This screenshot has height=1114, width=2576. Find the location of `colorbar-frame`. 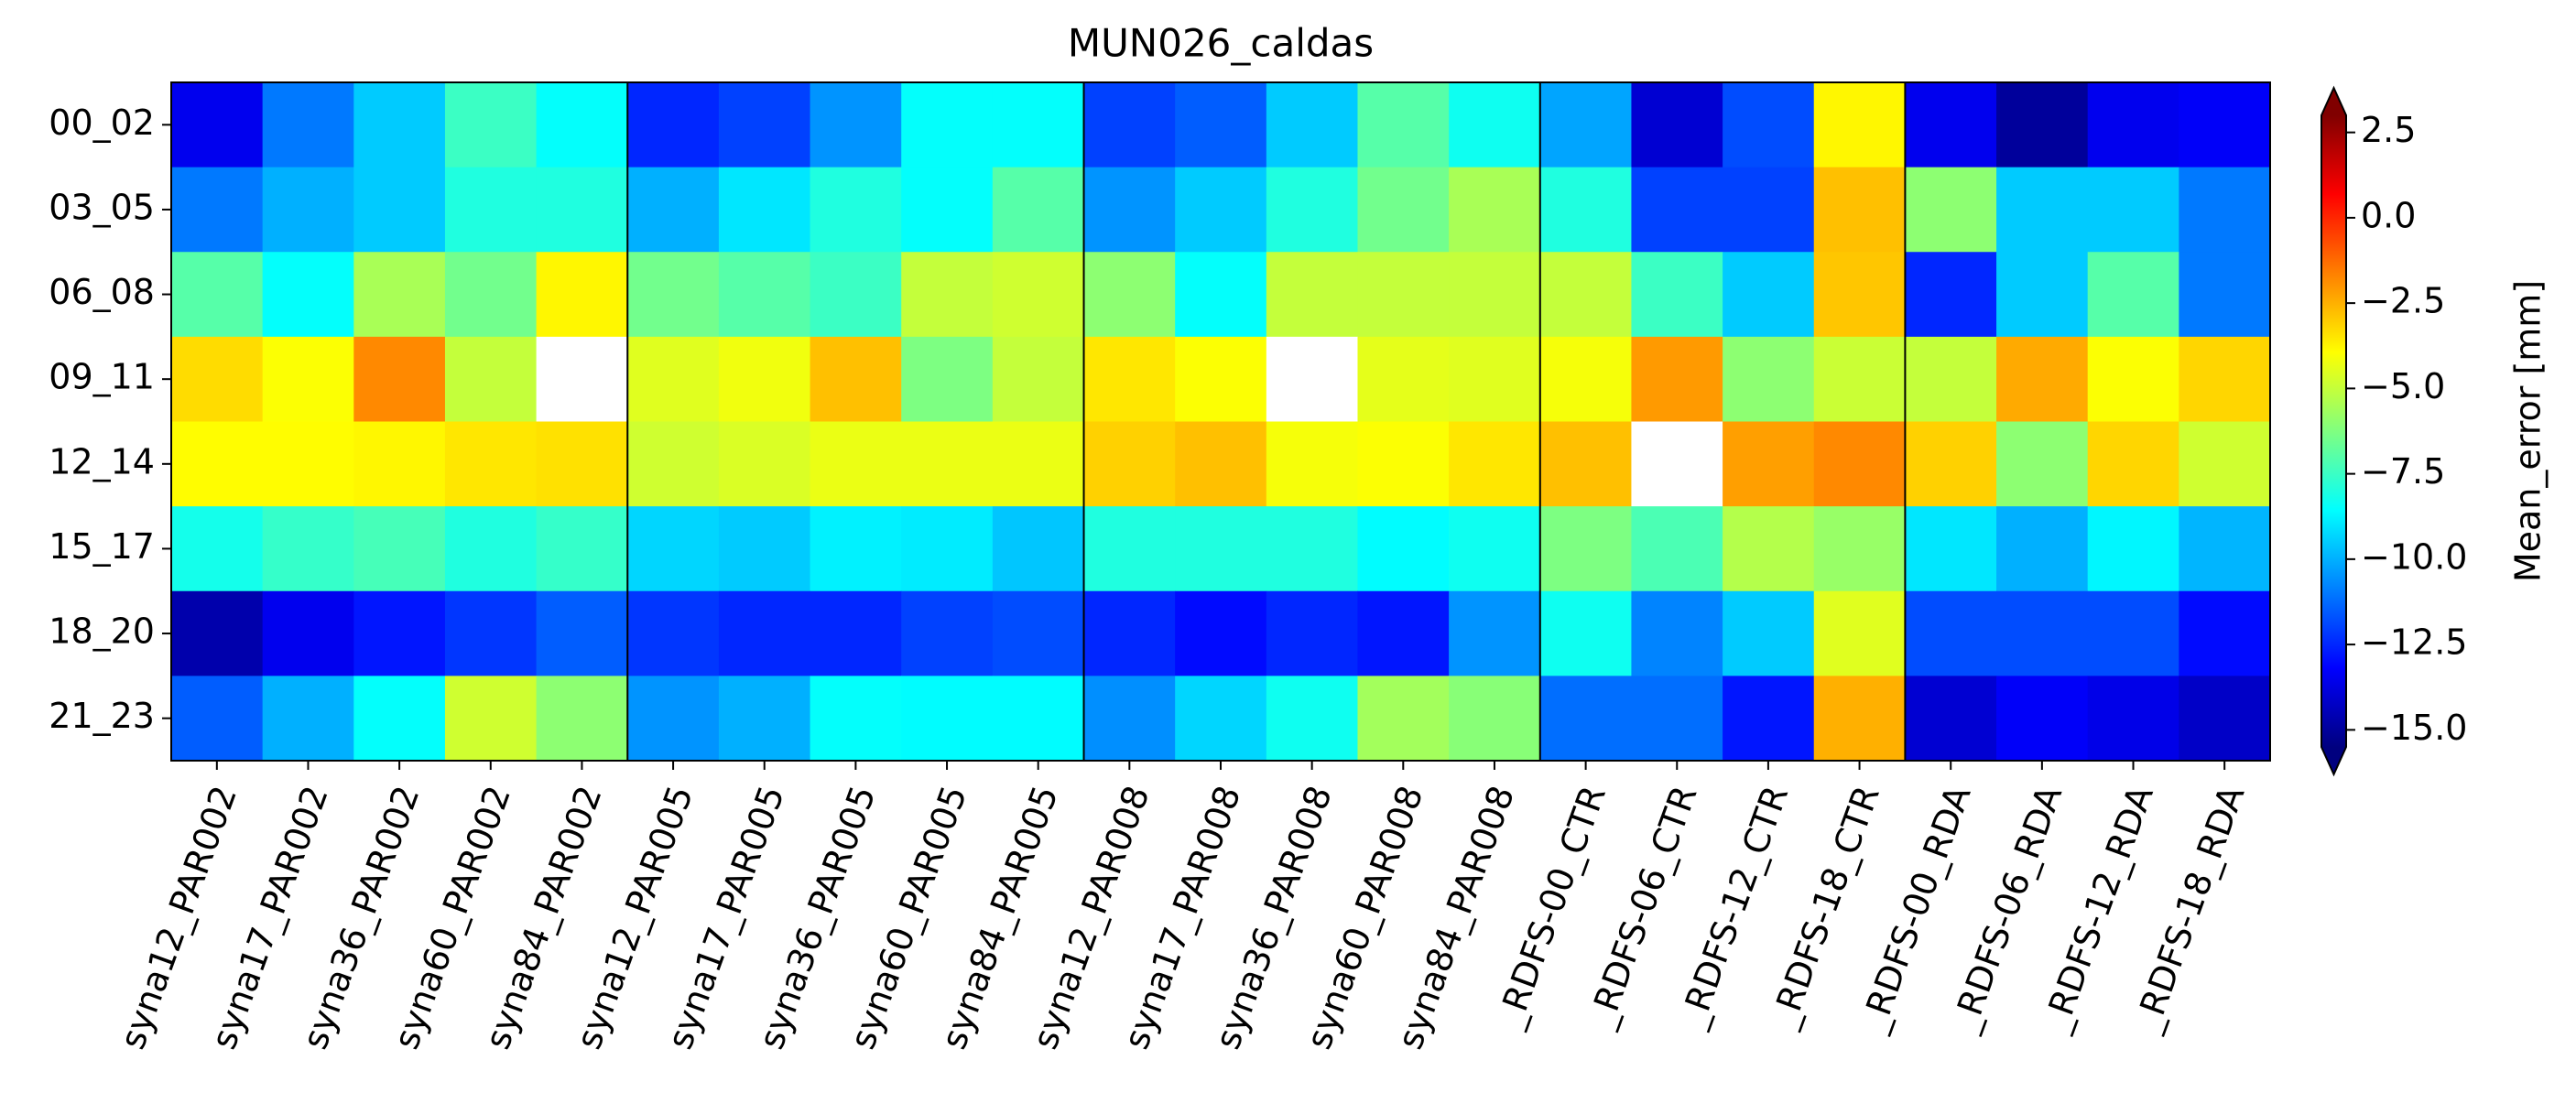

colorbar-frame is located at coordinates (2334, 431).